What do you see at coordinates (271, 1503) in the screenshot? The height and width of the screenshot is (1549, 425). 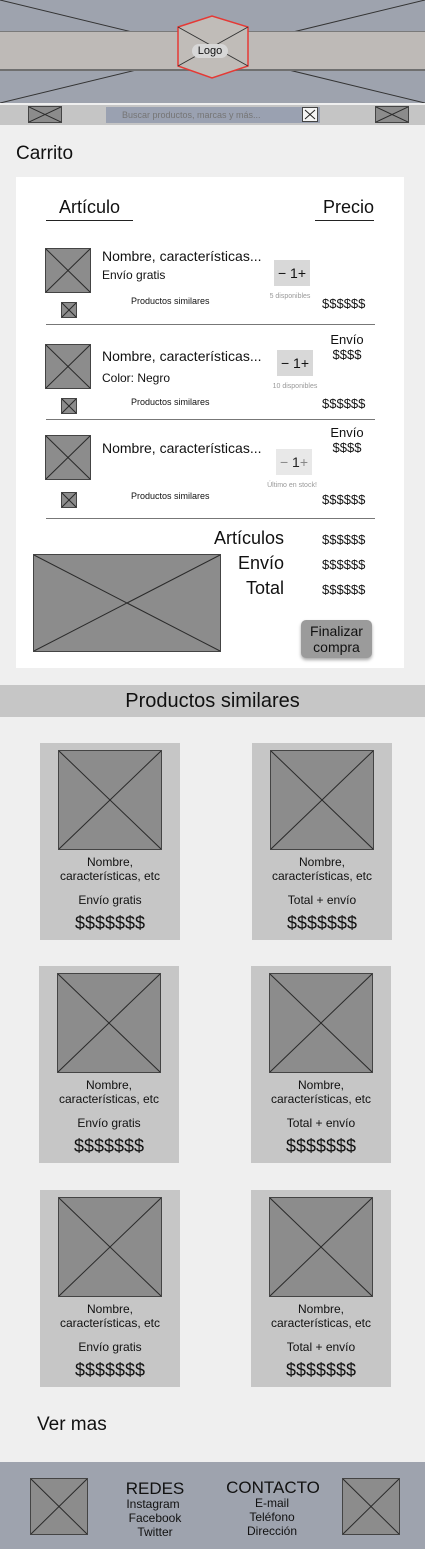 I see `contact-email: E-mail` at bounding box center [271, 1503].